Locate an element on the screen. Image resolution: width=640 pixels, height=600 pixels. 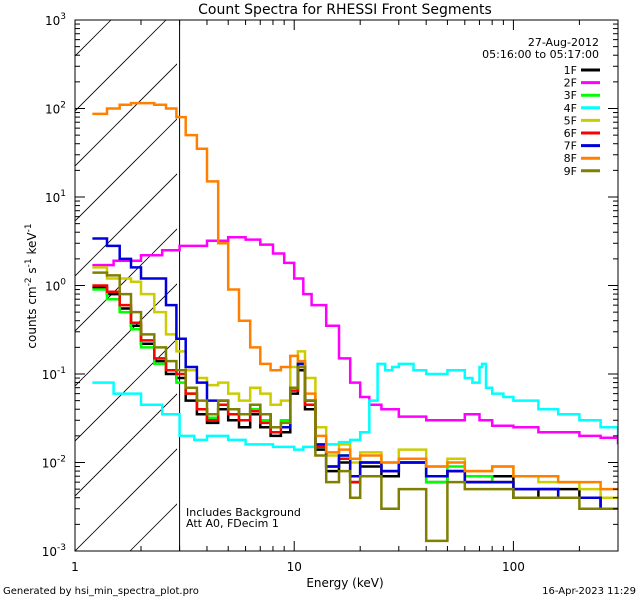
date-label: 27-Aug-2012 is located at coordinates (563, 42).